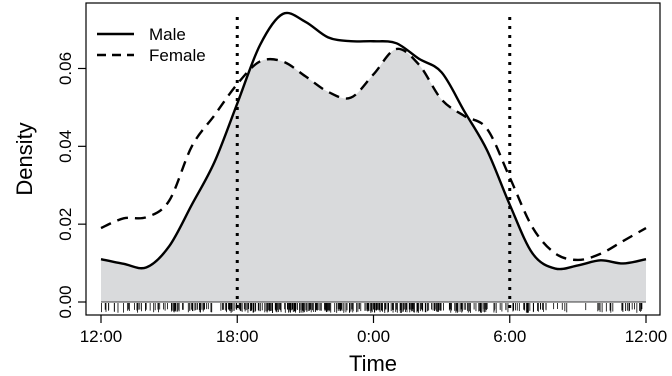  I want to click on y-tick-label: 0.02, so click(65, 224).